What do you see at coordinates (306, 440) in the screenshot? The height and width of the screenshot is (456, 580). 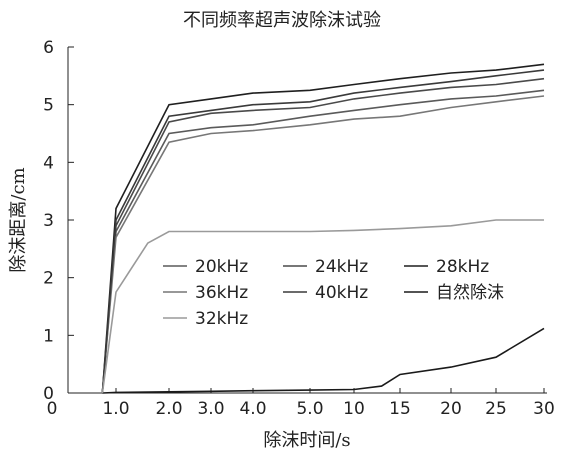 I see `x-axis-label: 除沫时间/s` at bounding box center [306, 440].